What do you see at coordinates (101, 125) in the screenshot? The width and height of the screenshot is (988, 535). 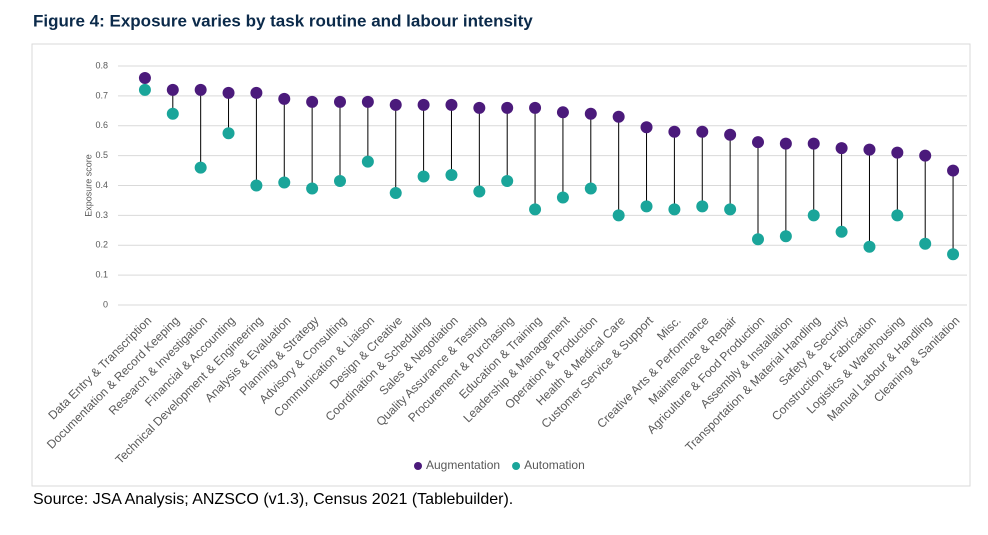 I see `y-tick-label: 0.6` at bounding box center [101, 125].